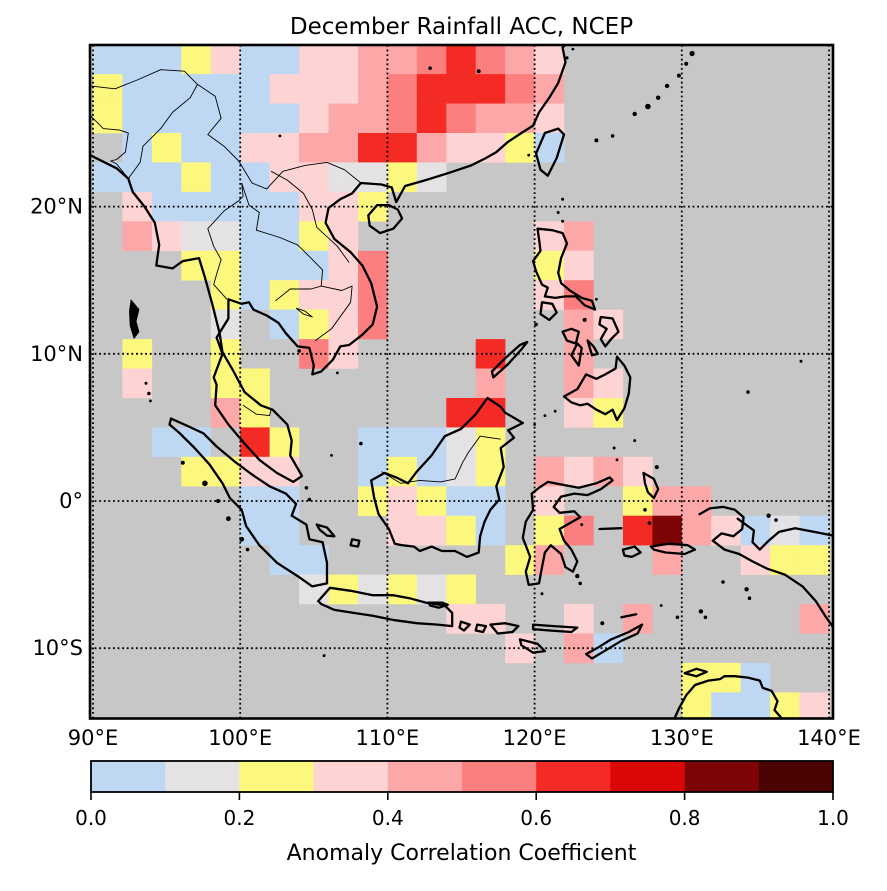 This screenshot has height=891, width=887. Describe the element at coordinates (56, 207) in the screenshot. I see `y-tick-label: 20°N` at that location.